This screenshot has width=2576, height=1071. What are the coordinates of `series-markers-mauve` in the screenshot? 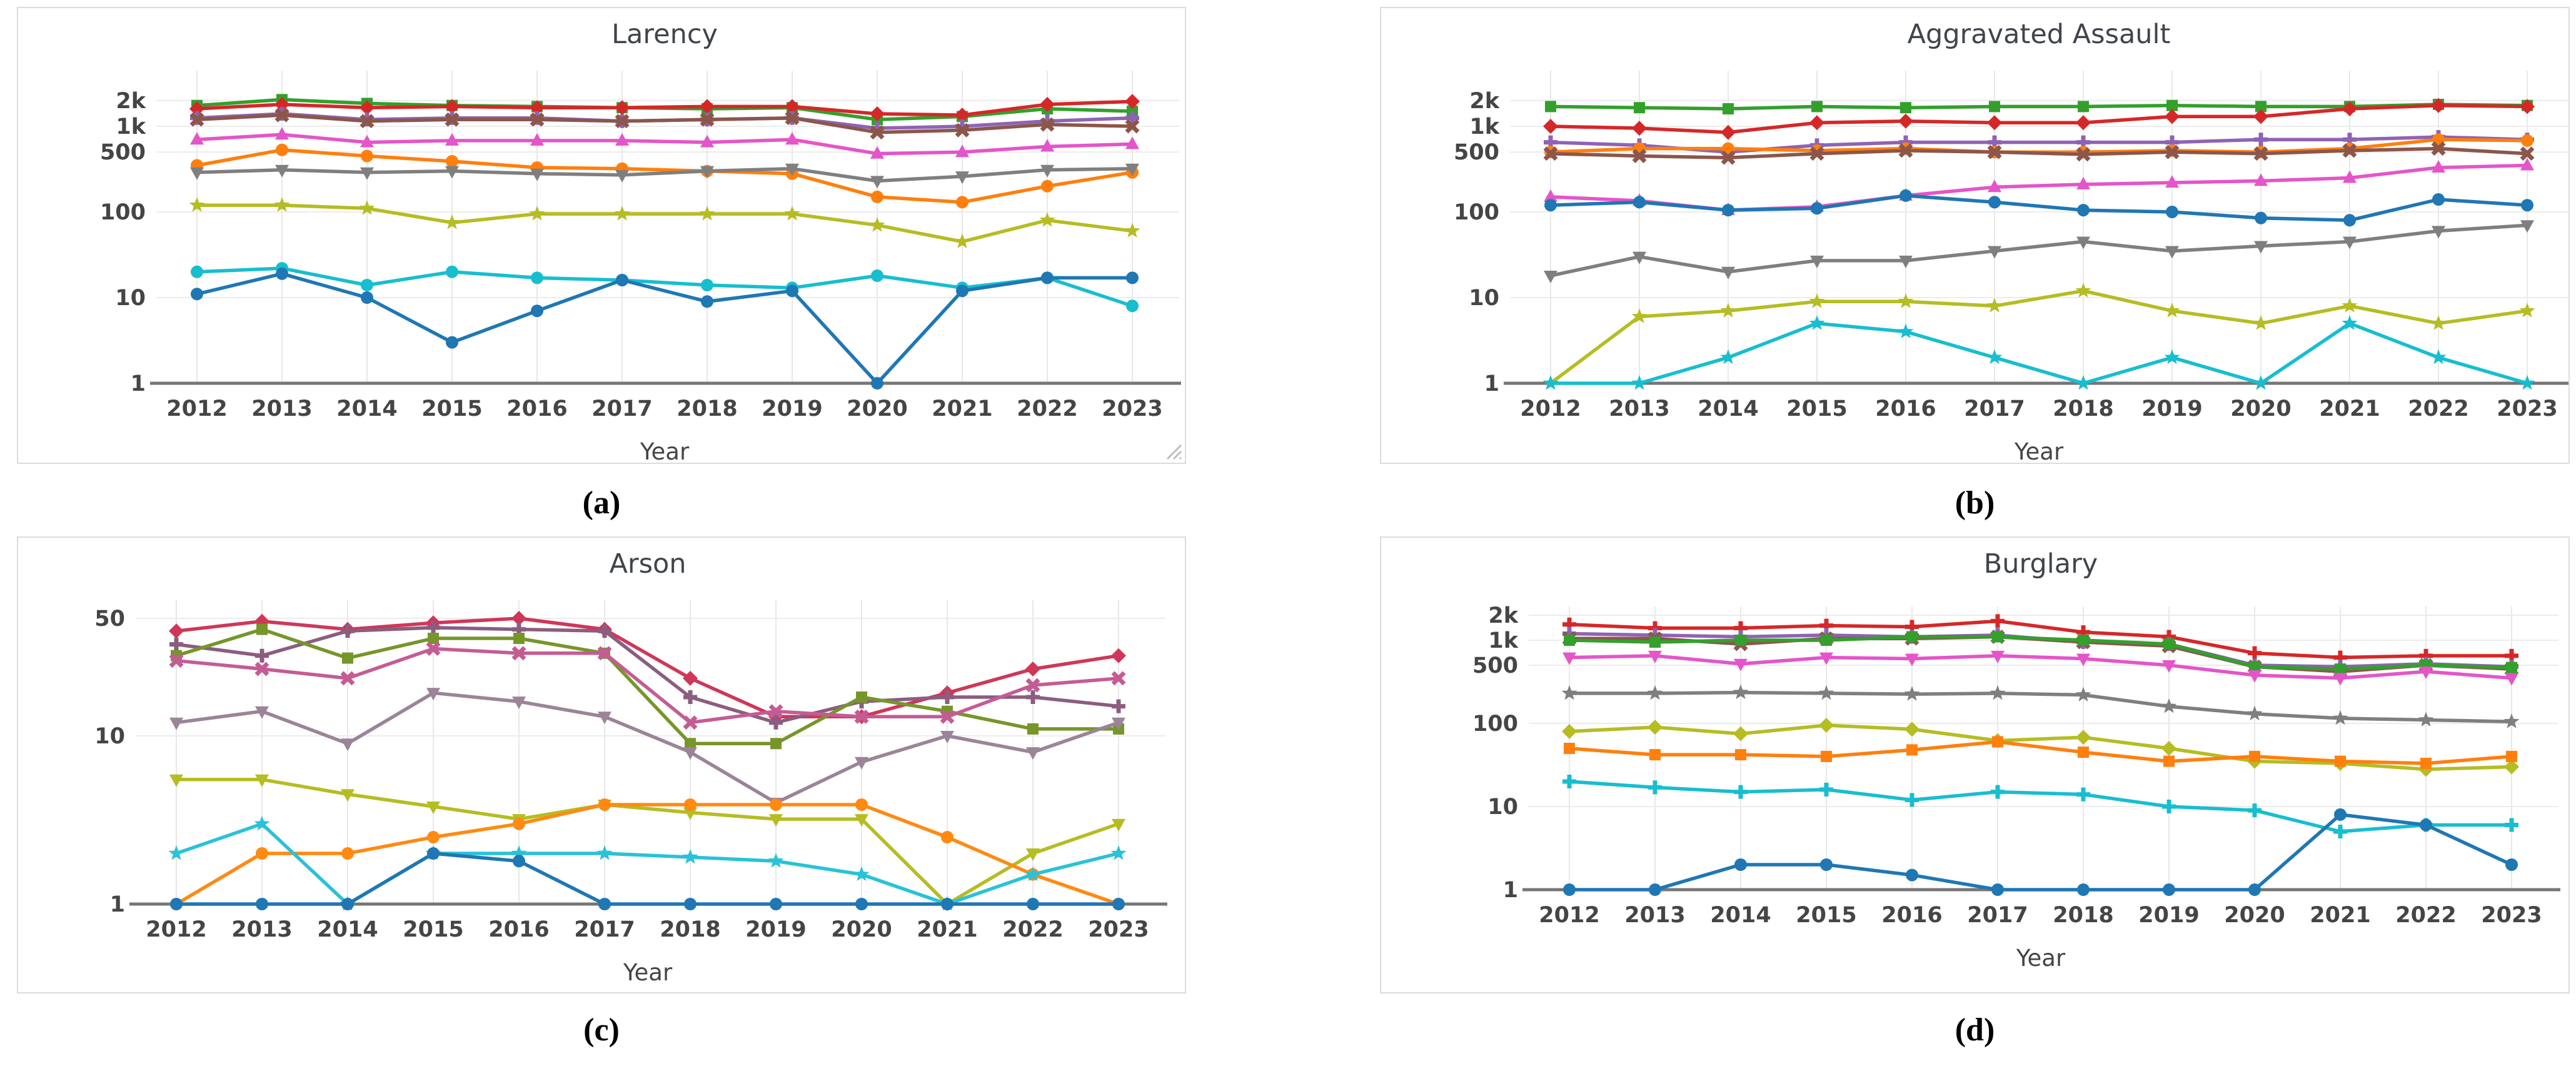 It's located at (647, 749).